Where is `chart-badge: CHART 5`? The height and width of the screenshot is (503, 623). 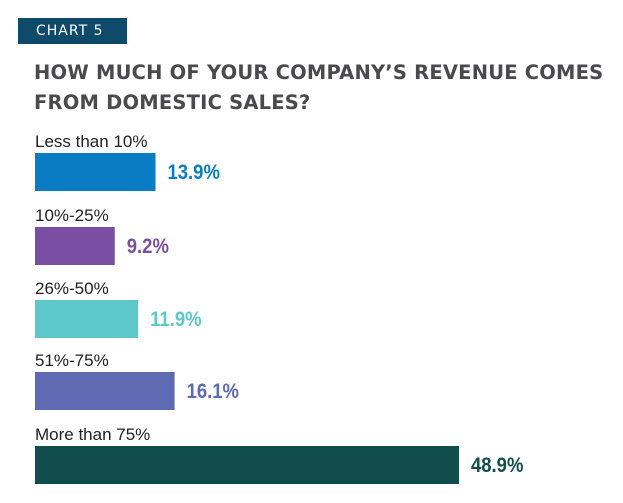 chart-badge: CHART 5 is located at coordinates (72, 31).